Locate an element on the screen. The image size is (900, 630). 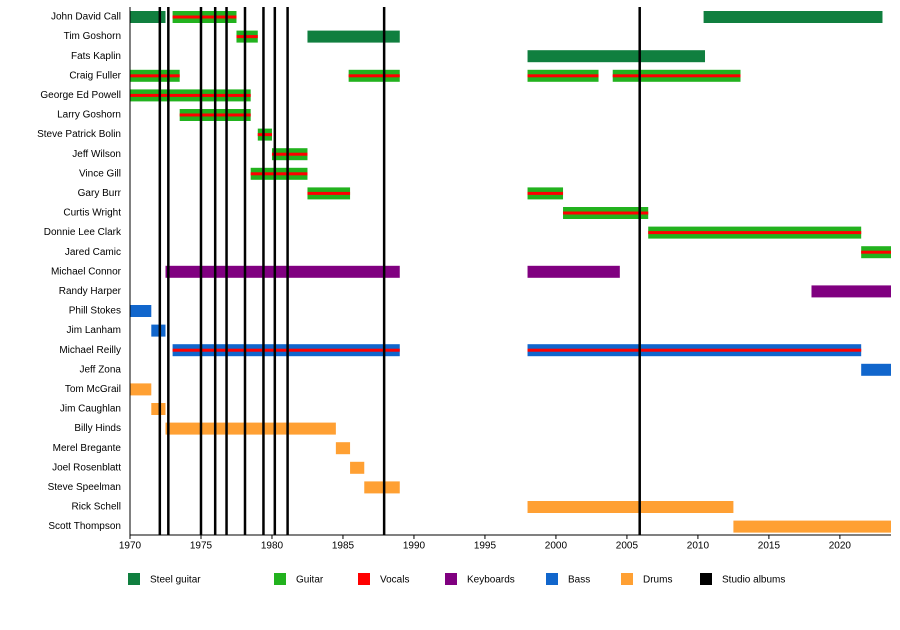
member-label: George Ed Powell is located at coordinates (80, 95).